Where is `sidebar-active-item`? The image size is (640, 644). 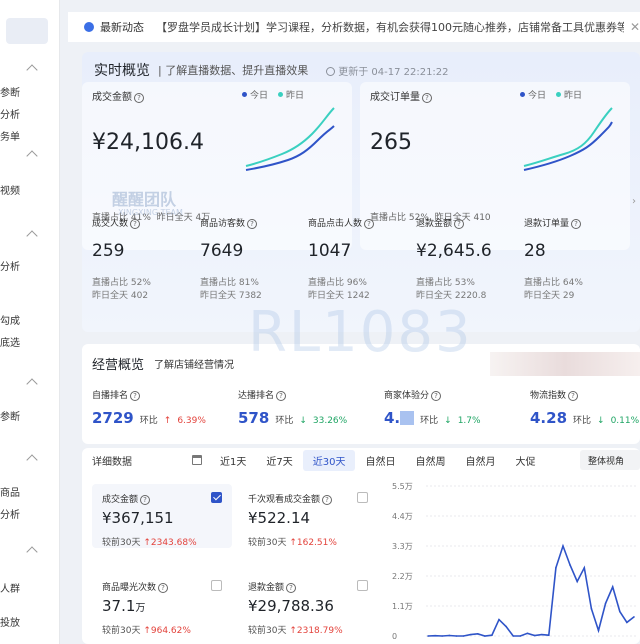 sidebar-active-item is located at coordinates (27, 31).